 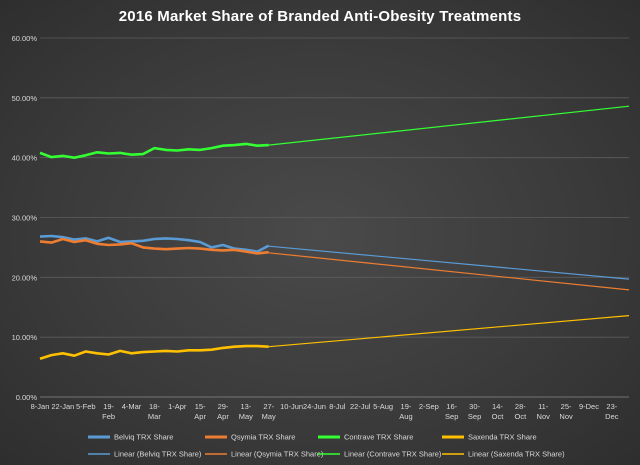 What do you see at coordinates (25, 277) in the screenshot?
I see `y-tick-label: 20.00%` at bounding box center [25, 277].